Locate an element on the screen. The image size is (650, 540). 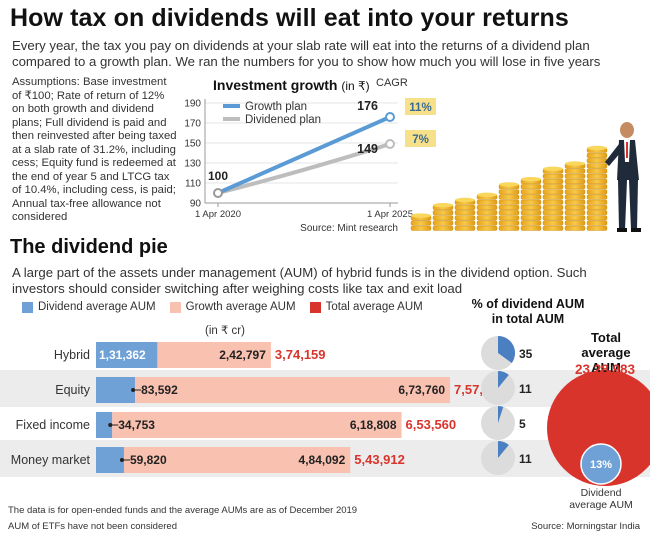
start-point is located at coordinates (218, 193).